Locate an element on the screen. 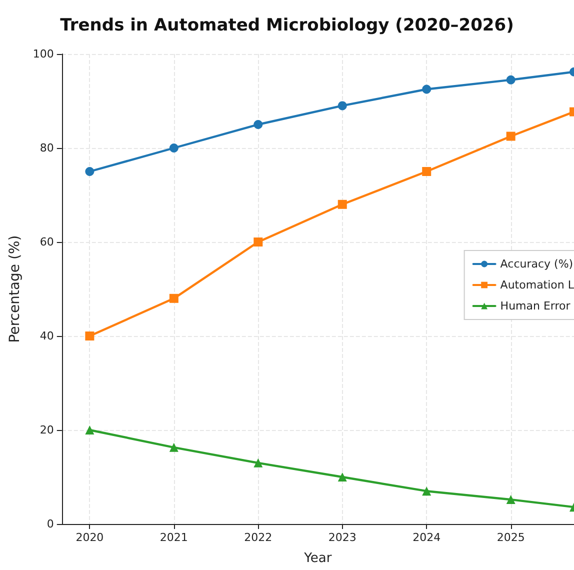  x-tick-label: 2024 is located at coordinates (426, 537).